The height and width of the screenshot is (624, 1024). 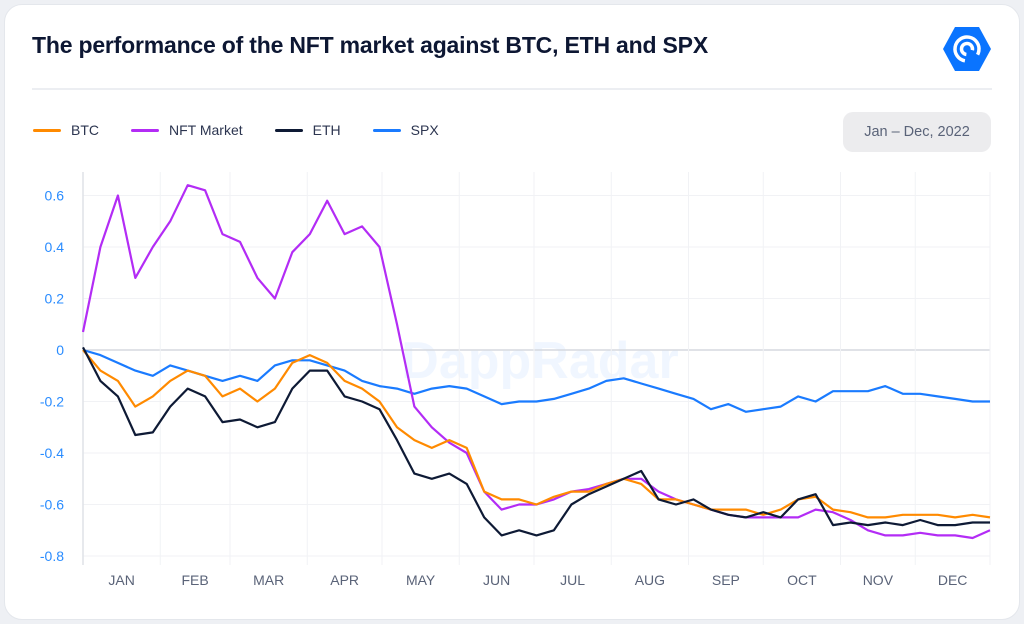 What do you see at coordinates (650, 580) in the screenshot?
I see `x-tick-label: AUG` at bounding box center [650, 580].